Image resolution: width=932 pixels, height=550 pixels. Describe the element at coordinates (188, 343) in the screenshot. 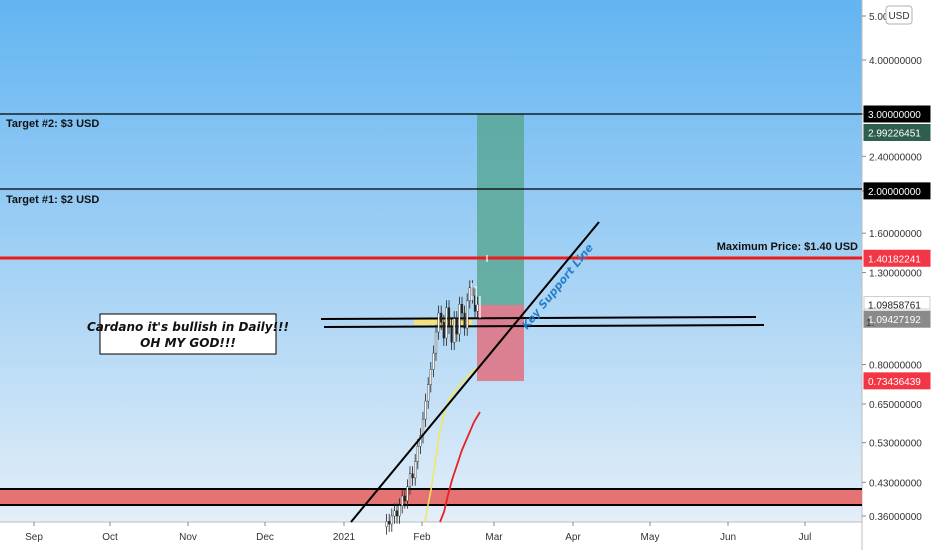

I see `callout-line-2: OH MY GOD!!!` at that location.